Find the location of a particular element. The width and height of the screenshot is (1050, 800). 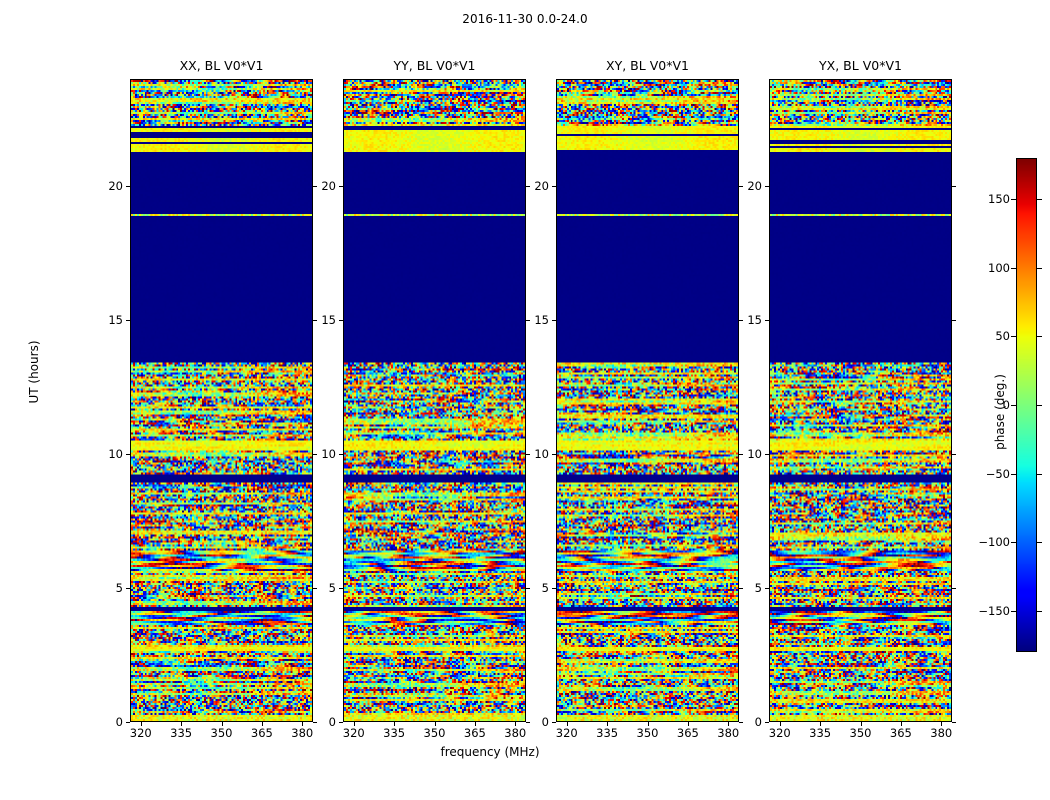

panel-title-yx: YX, BL V0*V1 is located at coordinates (860, 65).